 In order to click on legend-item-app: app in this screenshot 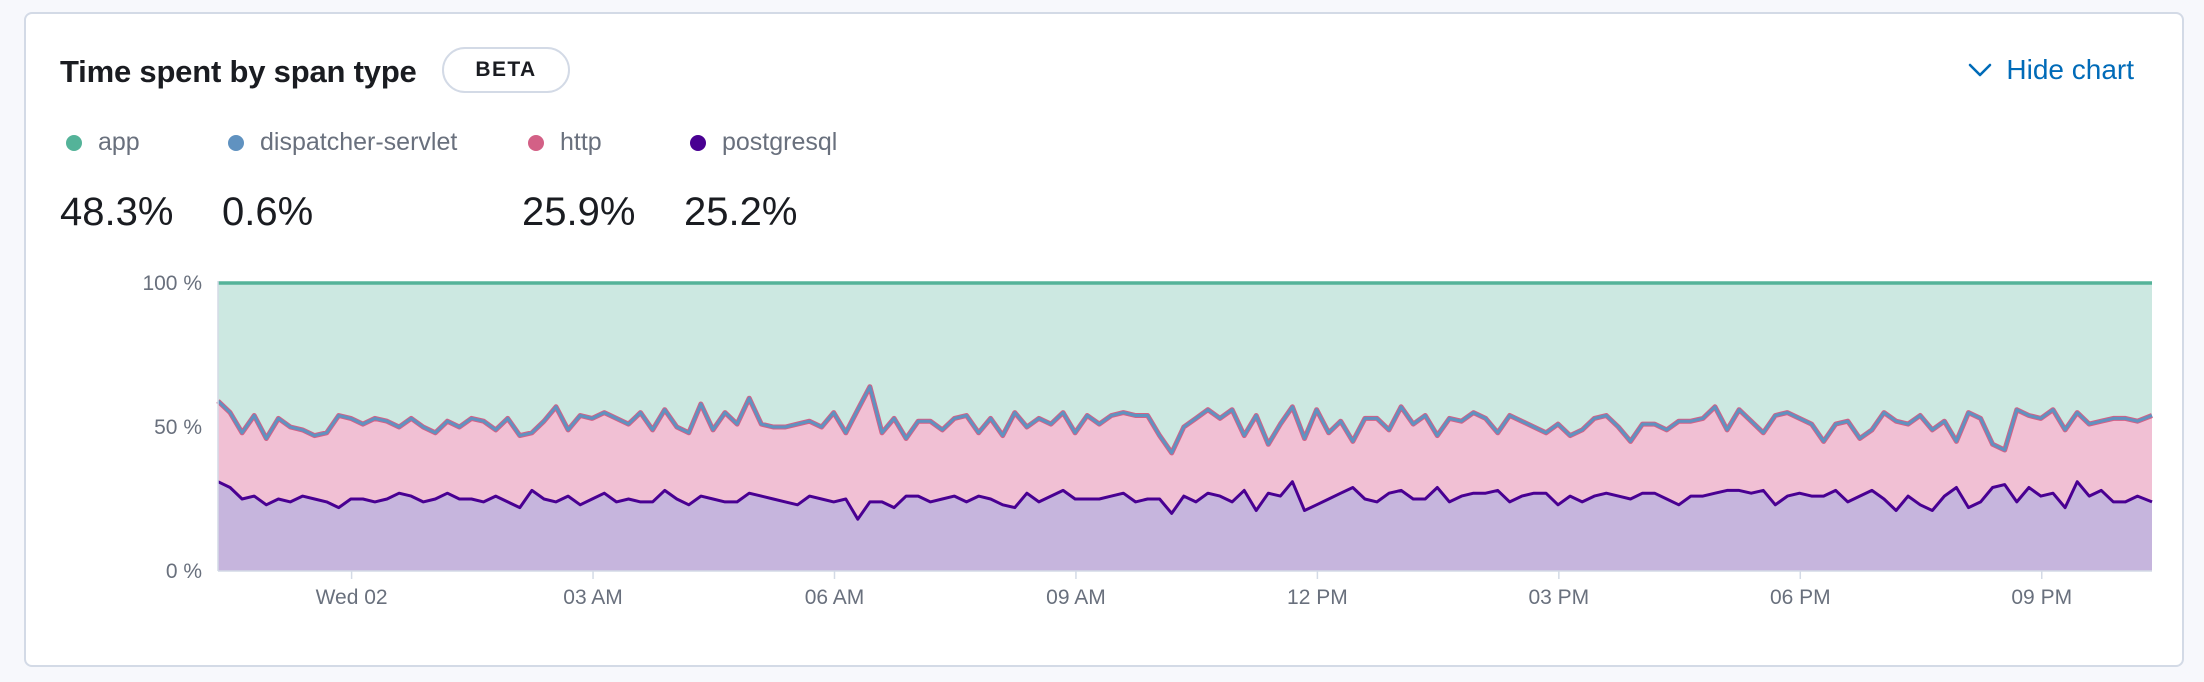, I will do `click(103, 142)`.